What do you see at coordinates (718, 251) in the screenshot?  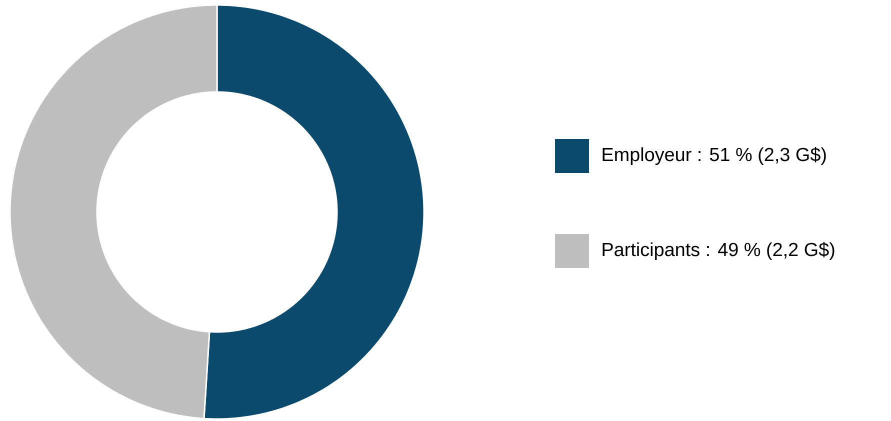 I see `legend-label: Participants : 49 % (2,2 G$)` at bounding box center [718, 251].